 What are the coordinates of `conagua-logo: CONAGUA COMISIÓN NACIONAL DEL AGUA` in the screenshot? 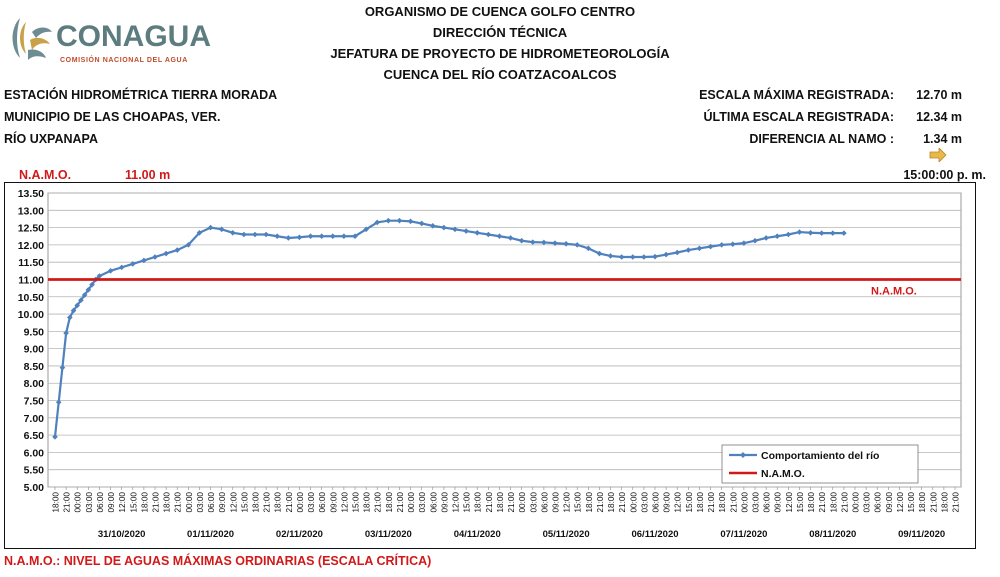 It's located at (111, 41).